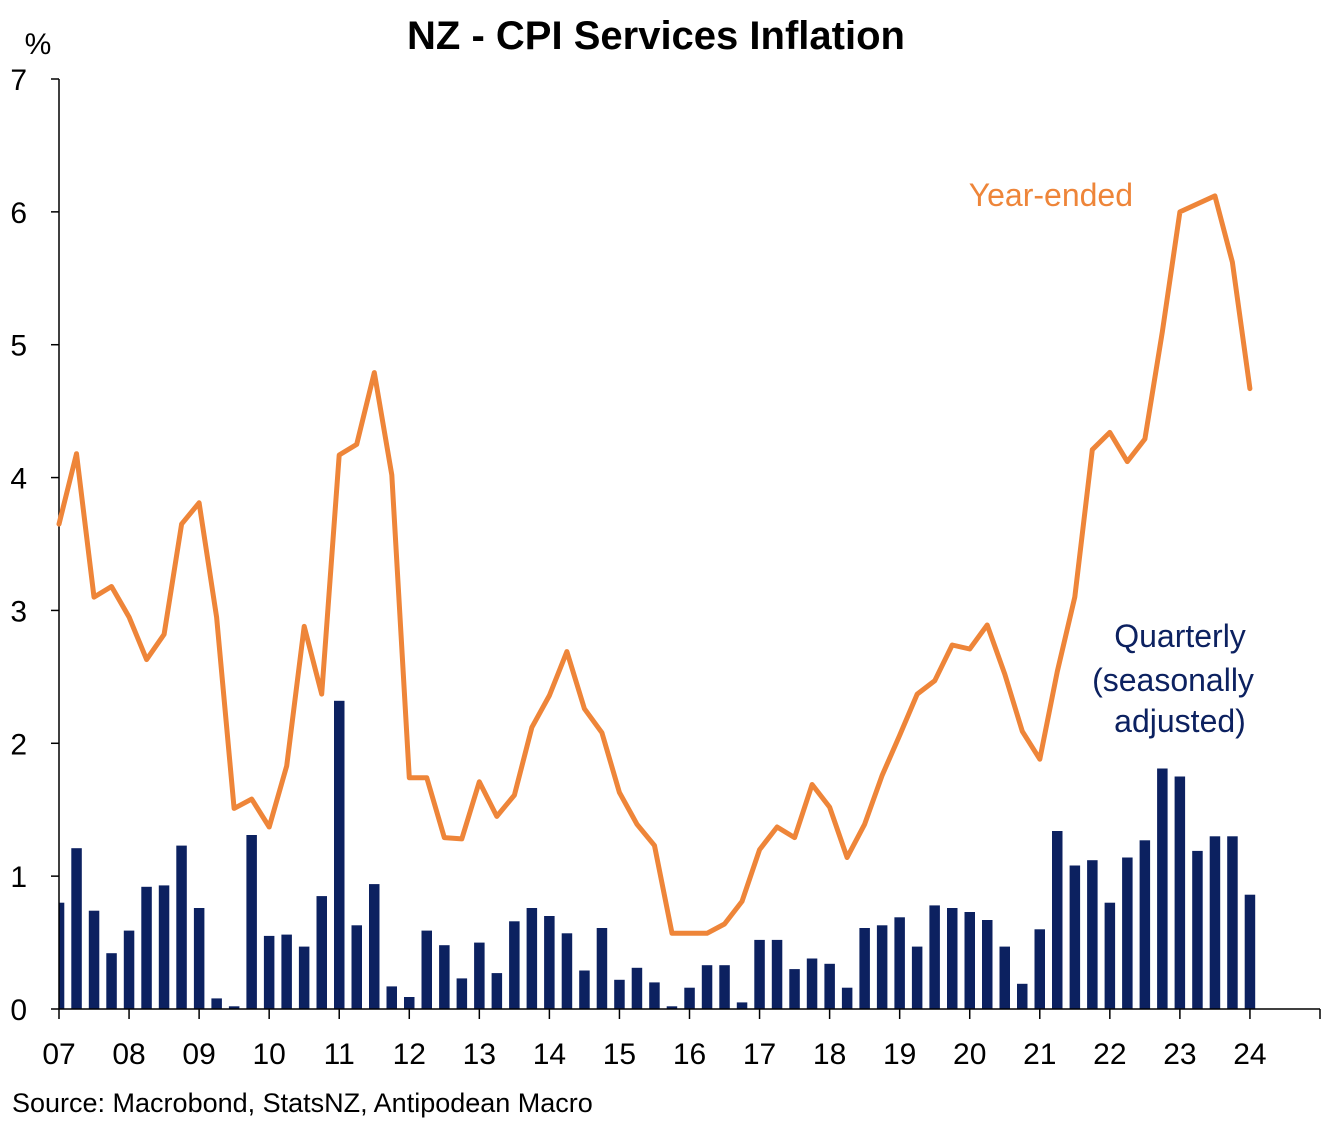  What do you see at coordinates (18, 744) in the screenshot?
I see `y-tick-label: 2` at bounding box center [18, 744].